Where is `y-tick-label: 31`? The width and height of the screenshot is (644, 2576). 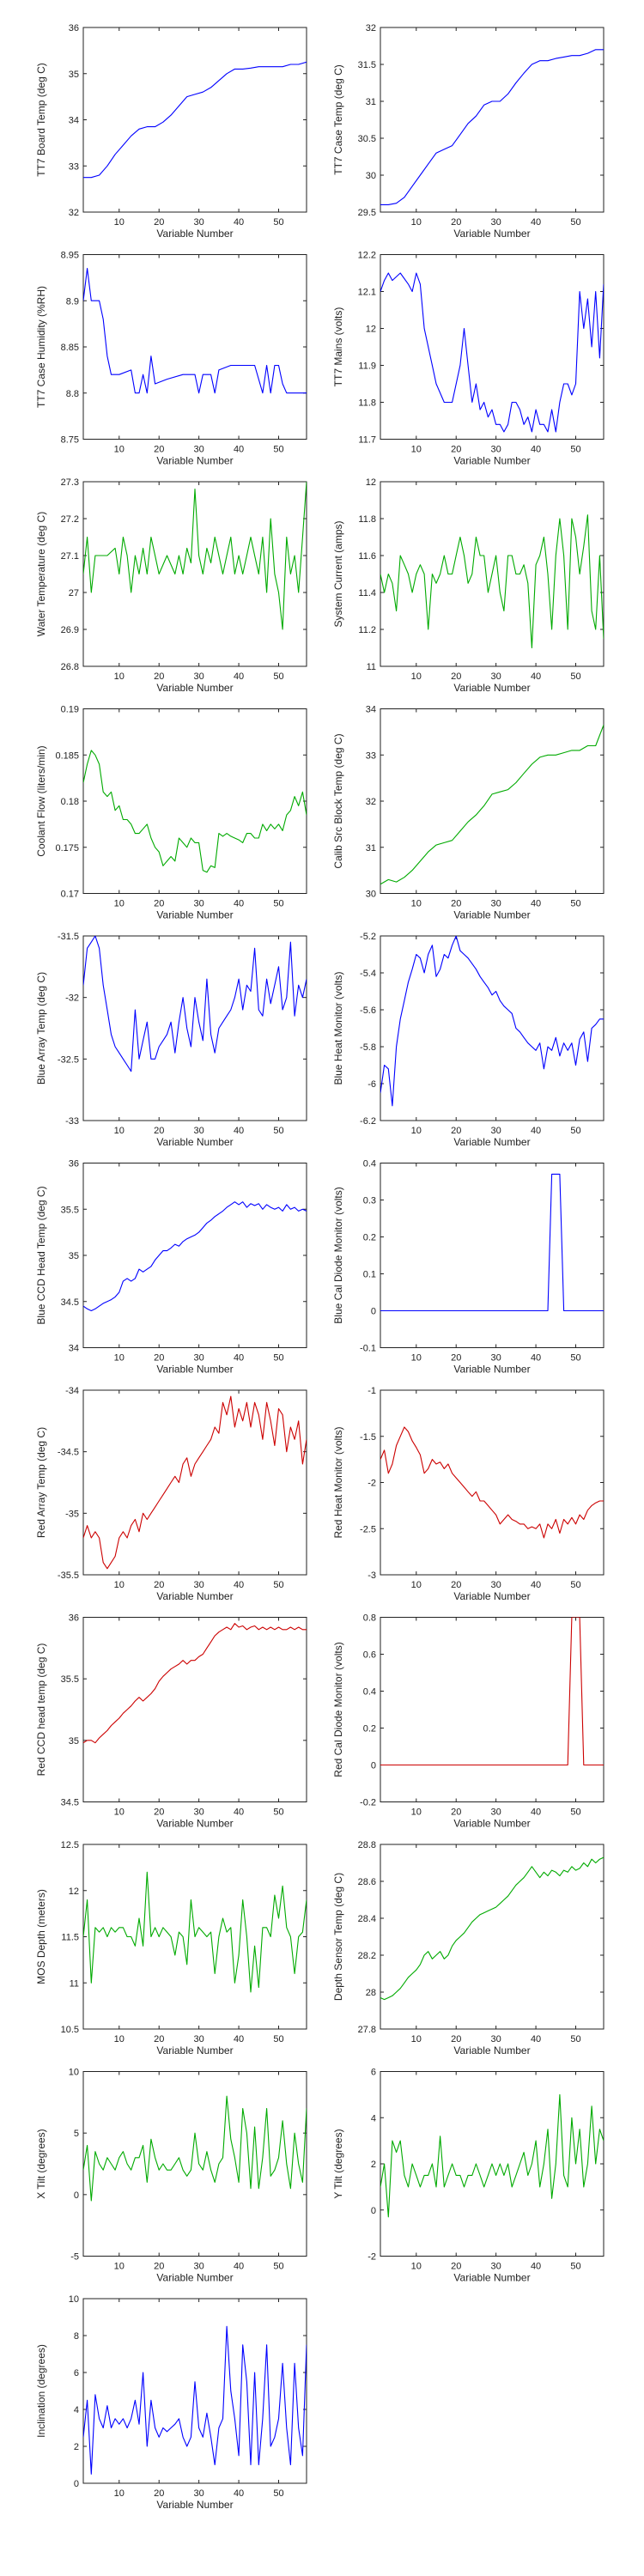
y-tick-label: 31 is located at coordinates (371, 848).